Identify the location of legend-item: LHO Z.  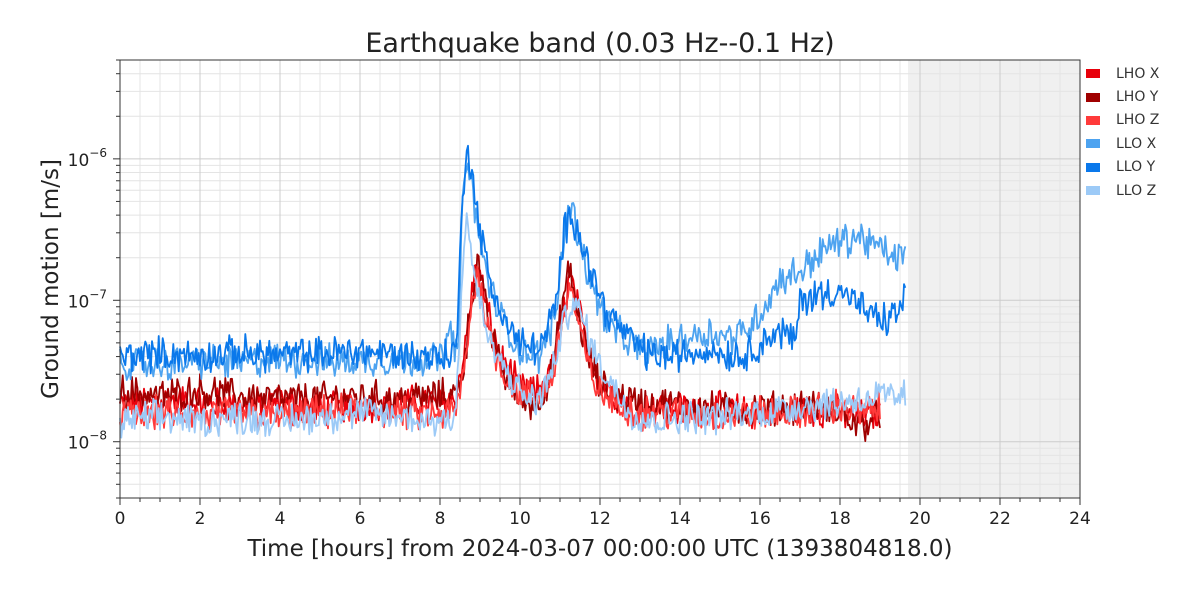
(1141, 120).